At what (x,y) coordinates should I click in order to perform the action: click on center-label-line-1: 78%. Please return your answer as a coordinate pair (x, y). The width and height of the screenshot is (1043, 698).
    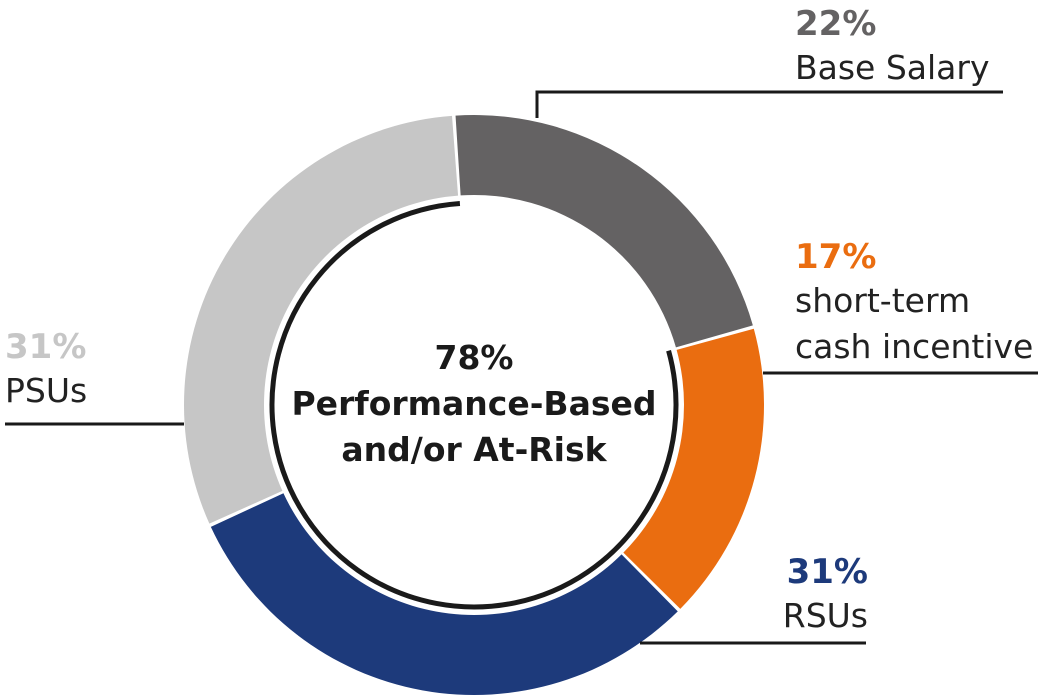
    Looking at the image, I should click on (474, 357).